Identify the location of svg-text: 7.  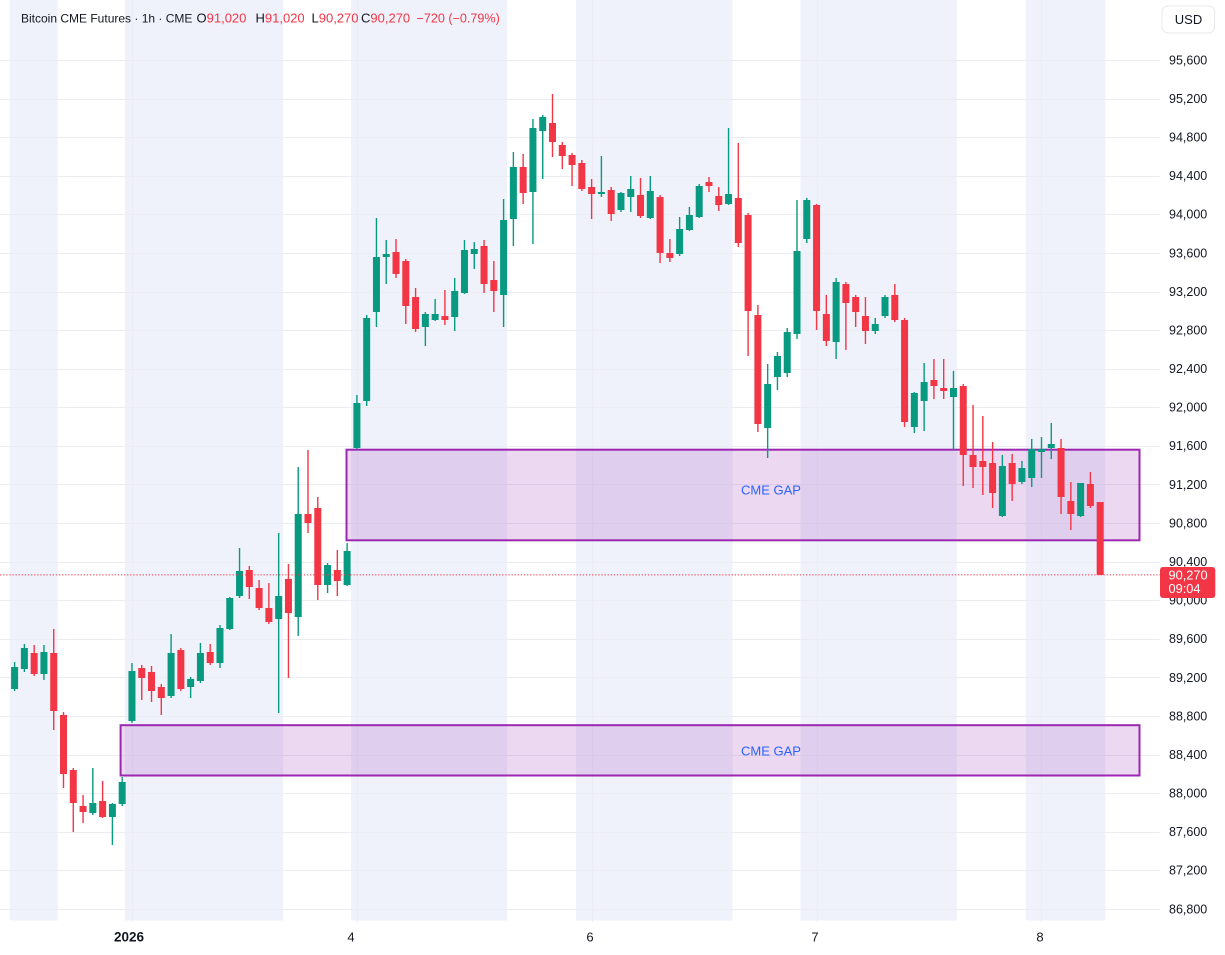
(814, 937).